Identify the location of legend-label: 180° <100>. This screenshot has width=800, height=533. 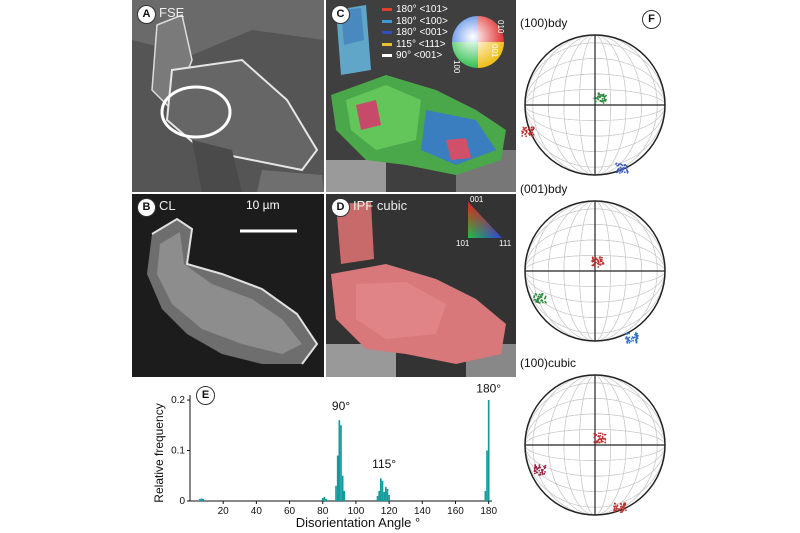
(422, 21).